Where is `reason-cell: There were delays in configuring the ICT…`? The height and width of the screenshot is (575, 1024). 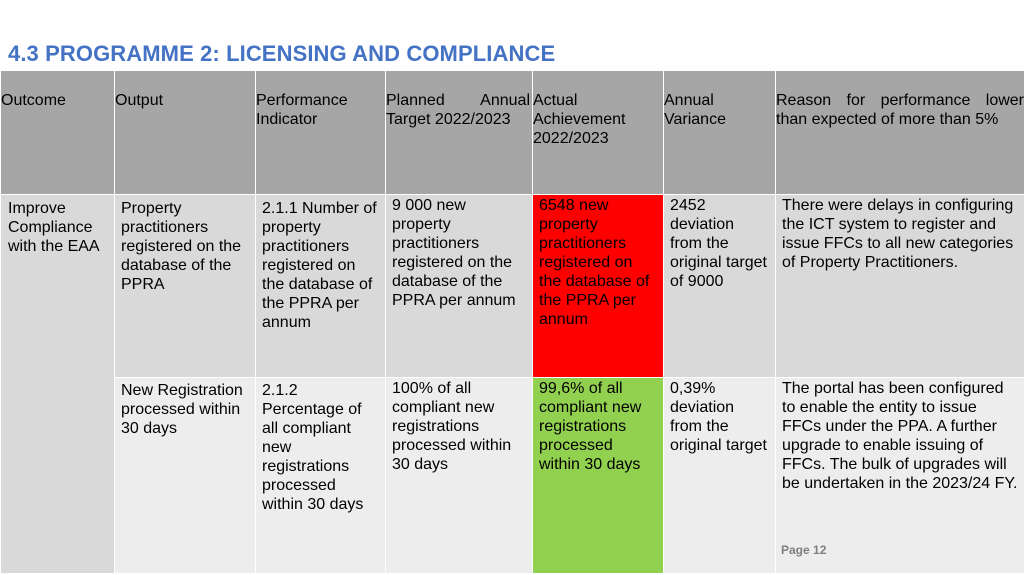 reason-cell: There were delays in configuring the ICT… is located at coordinates (899, 286).